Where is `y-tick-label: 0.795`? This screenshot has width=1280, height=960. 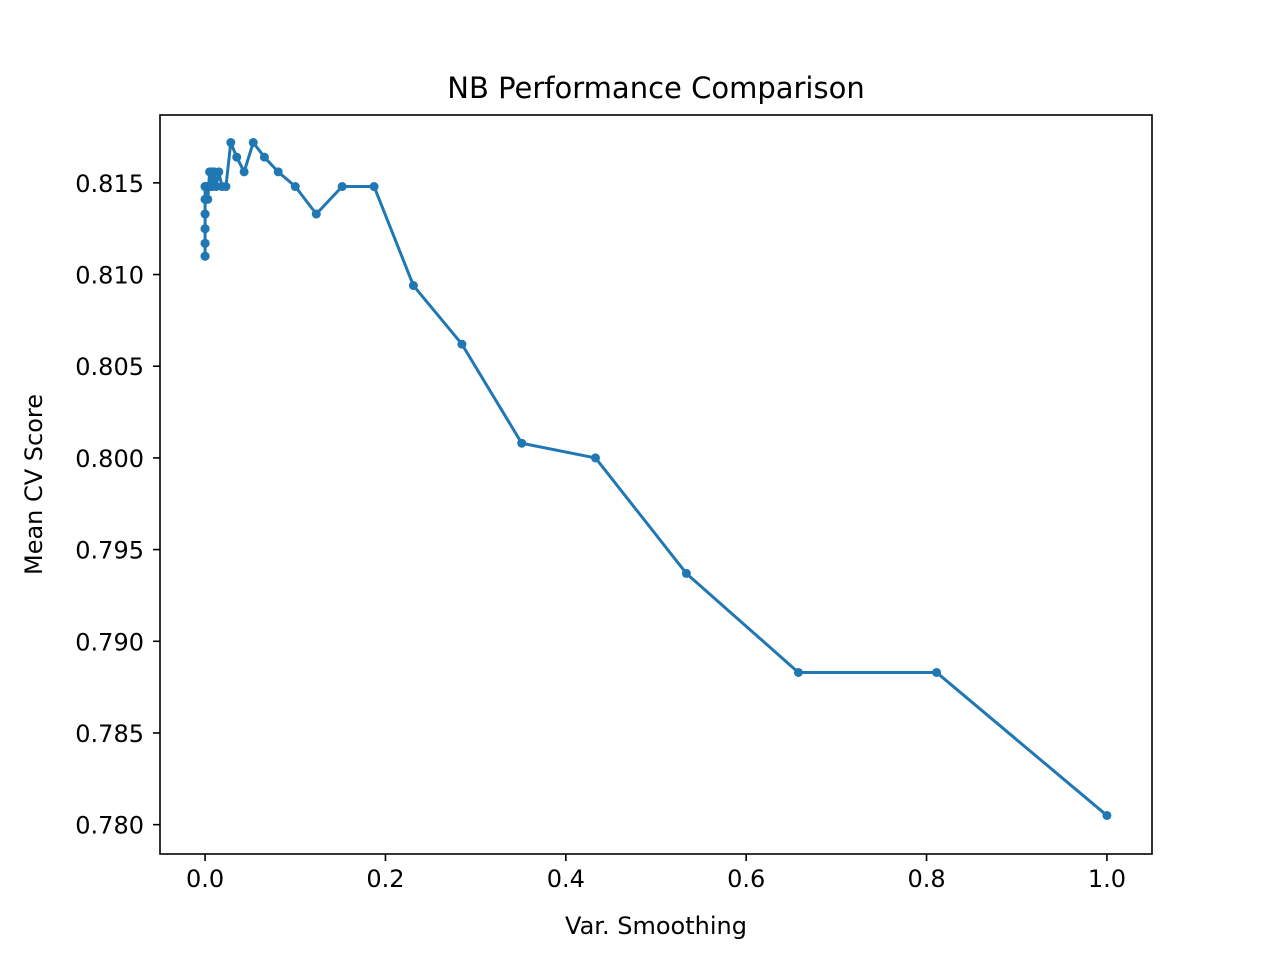 y-tick-label: 0.795 is located at coordinates (109, 551).